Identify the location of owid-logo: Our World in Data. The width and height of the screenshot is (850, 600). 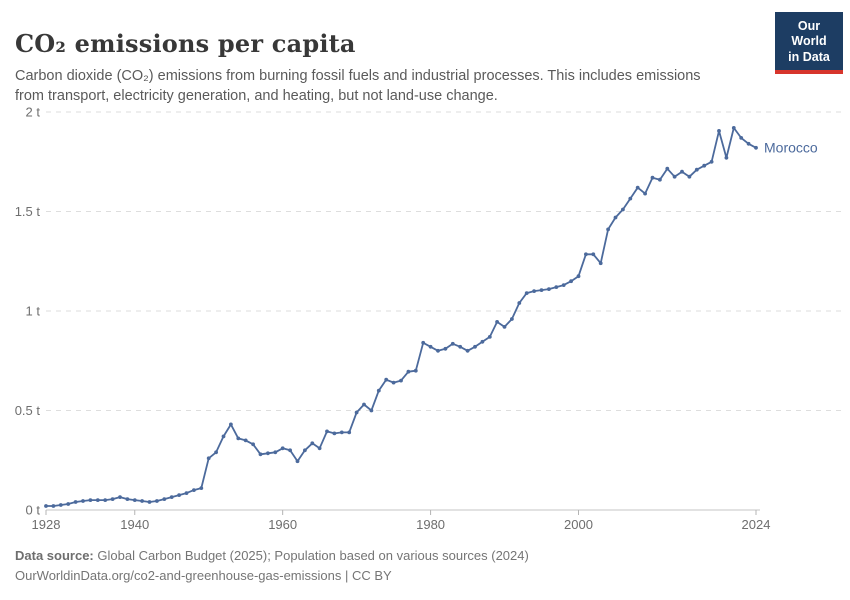
(809, 43).